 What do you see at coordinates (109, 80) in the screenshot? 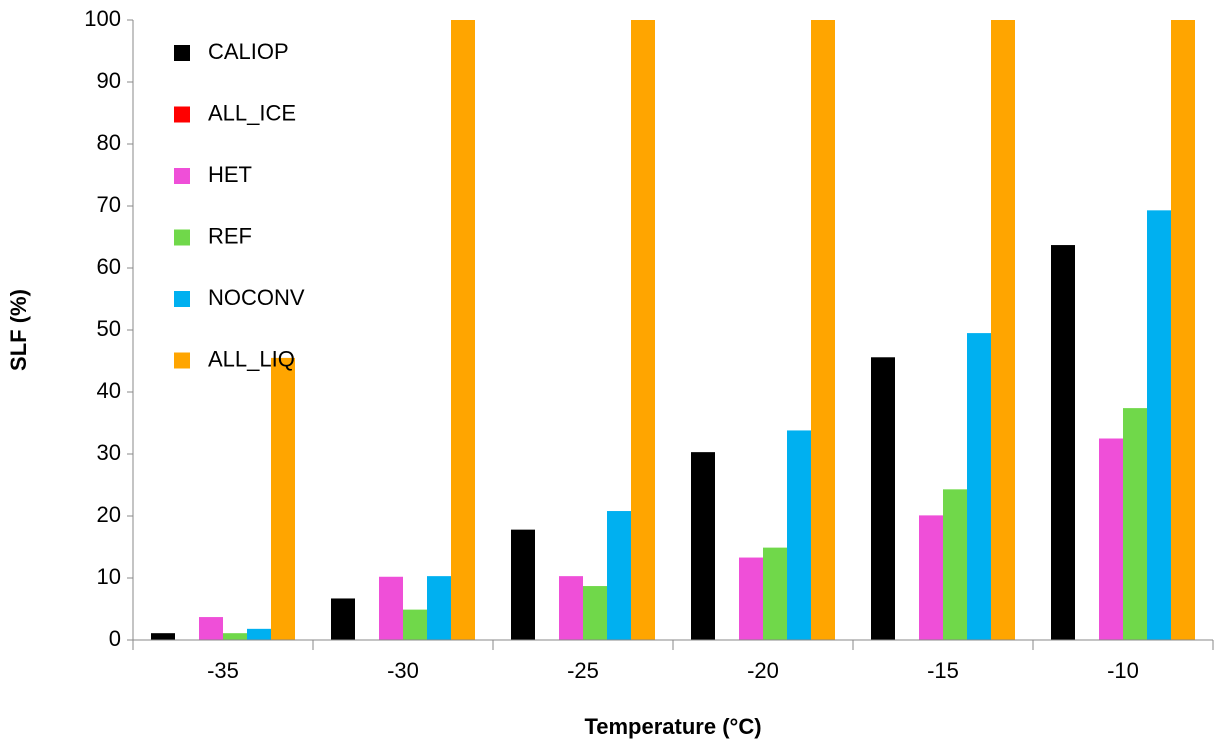
I see `y-tick-label: 90` at bounding box center [109, 80].